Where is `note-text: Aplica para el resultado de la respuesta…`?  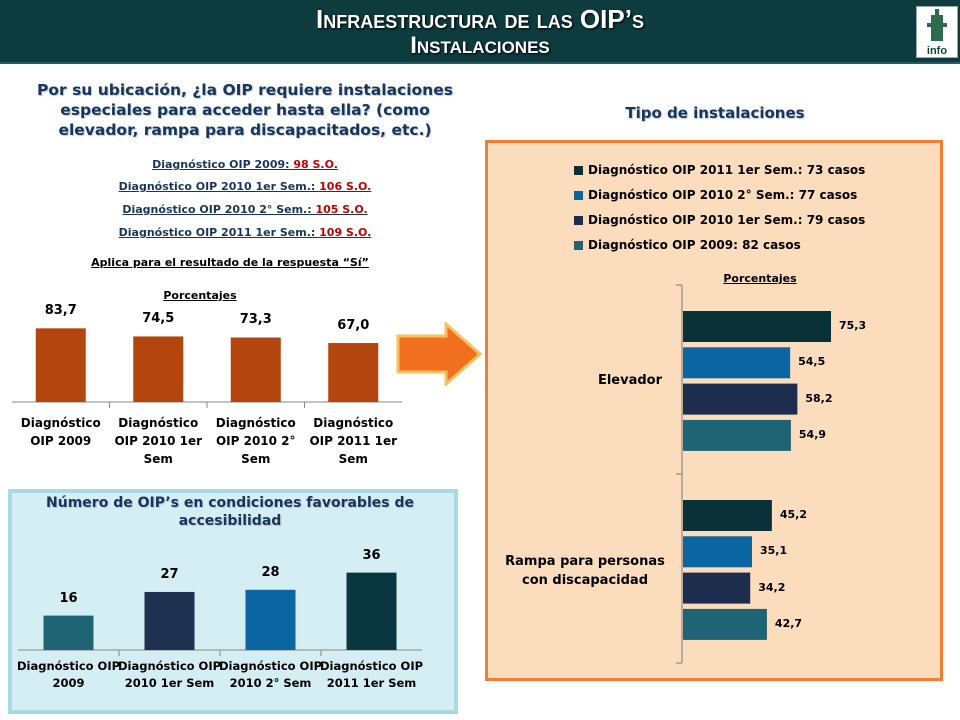
note-text: Aplica para el resultado de la respuesta… is located at coordinates (230, 262).